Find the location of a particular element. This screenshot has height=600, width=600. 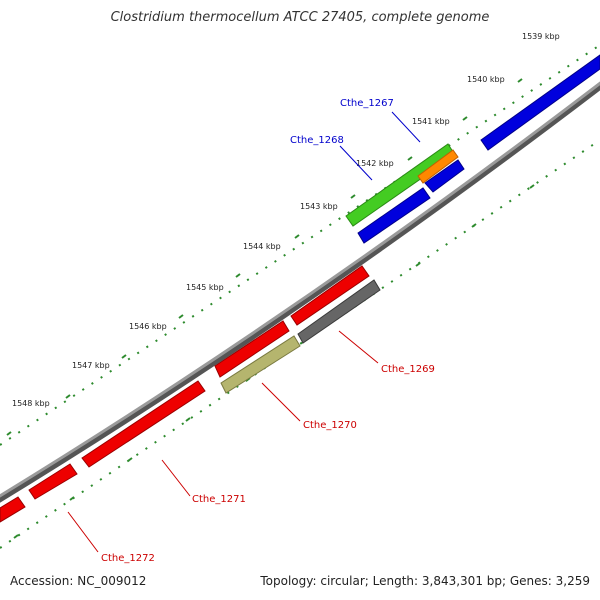

forward-strand-features is located at coordinates (472, 149).